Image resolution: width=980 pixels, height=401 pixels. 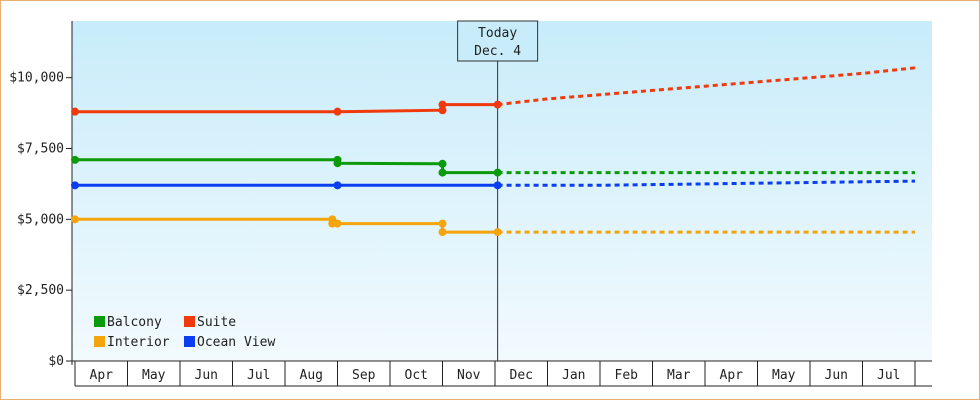 What do you see at coordinates (216, 322) in the screenshot?
I see `legend-label-suite: Suite` at bounding box center [216, 322].